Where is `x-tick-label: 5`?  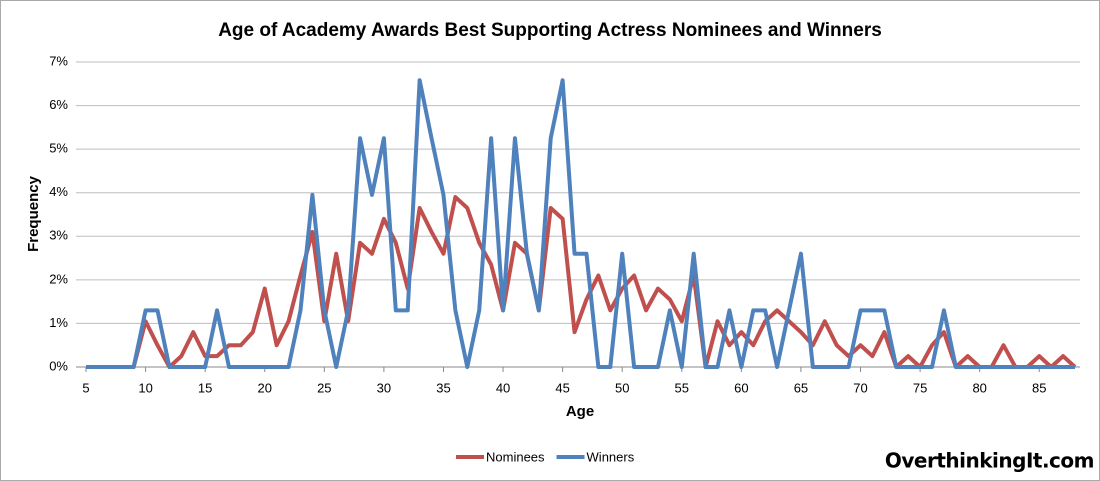
x-tick-label: 5 is located at coordinates (85, 387).